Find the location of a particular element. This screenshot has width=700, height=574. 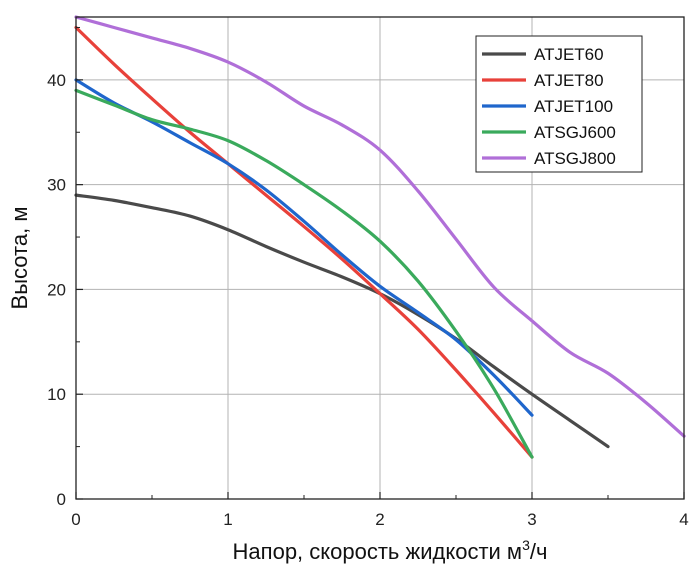

x-axis-title-main: Напор, скорость жидкости м is located at coordinates (378, 551).